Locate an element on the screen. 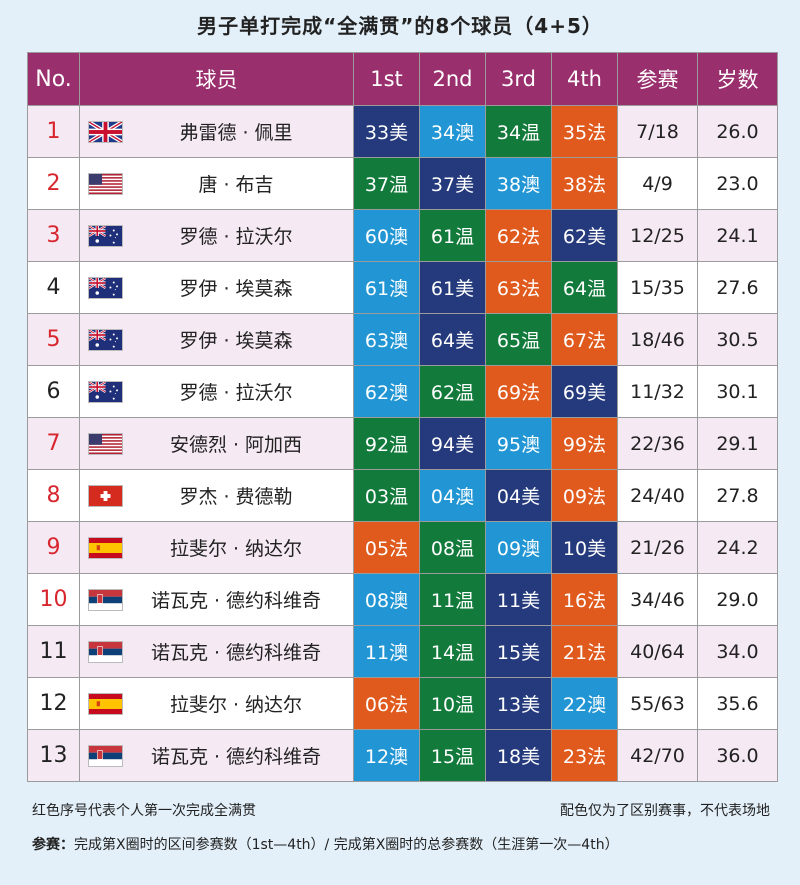 The image size is (800, 885). slam-cell: 67法 is located at coordinates (584, 339).